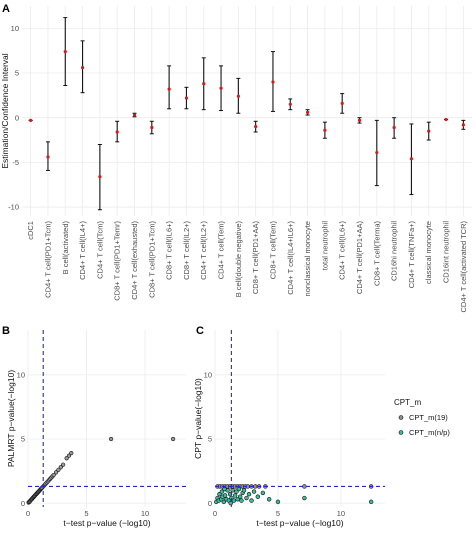 The height and width of the screenshot is (535, 474). I want to click on x-tick-label: CD4+ T cell(IL2+), so click(203, 250).